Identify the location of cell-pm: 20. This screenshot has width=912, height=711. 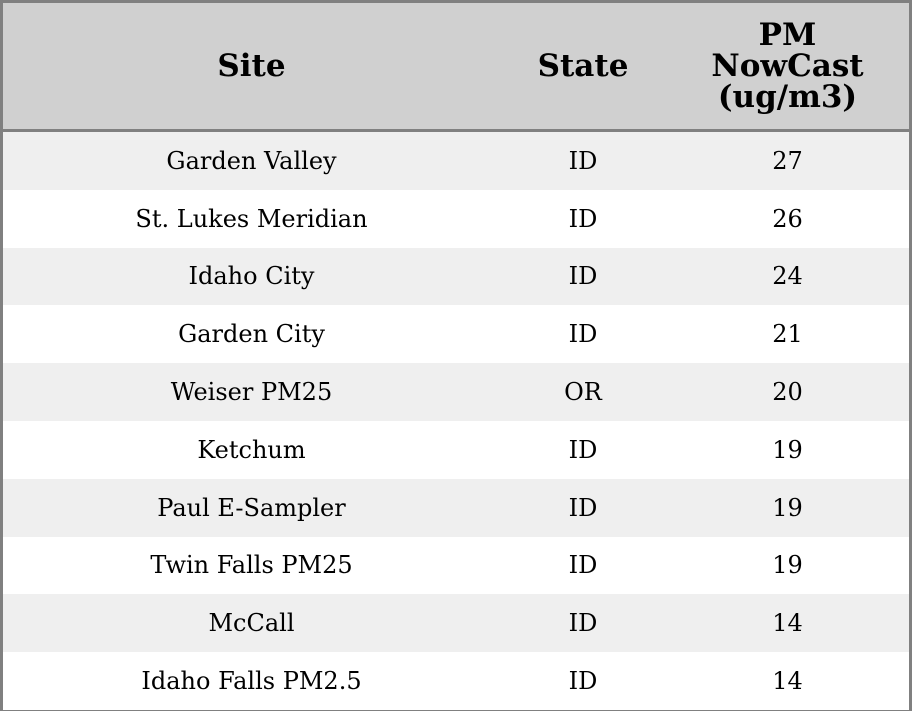
(787, 392).